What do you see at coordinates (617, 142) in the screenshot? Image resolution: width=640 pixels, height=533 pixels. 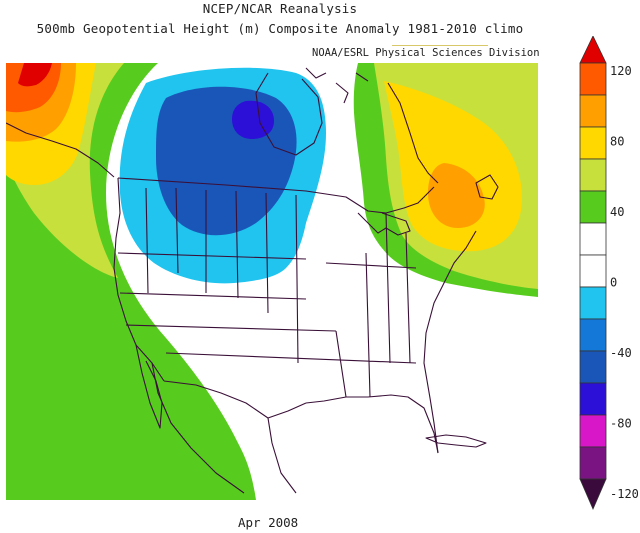 I see `legend-tick-label: 80` at bounding box center [617, 142].